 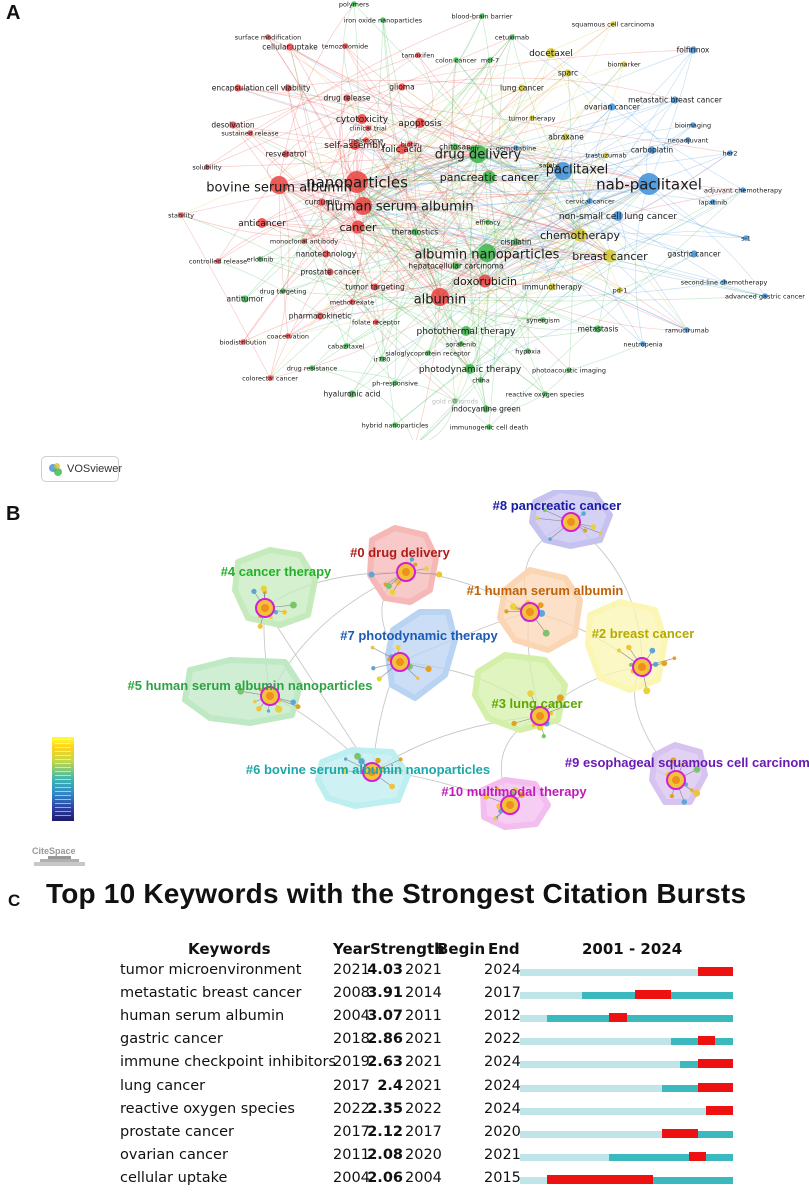 What do you see at coordinates (652, 150) in the screenshot?
I see `node-label: carboplatin` at bounding box center [652, 150].